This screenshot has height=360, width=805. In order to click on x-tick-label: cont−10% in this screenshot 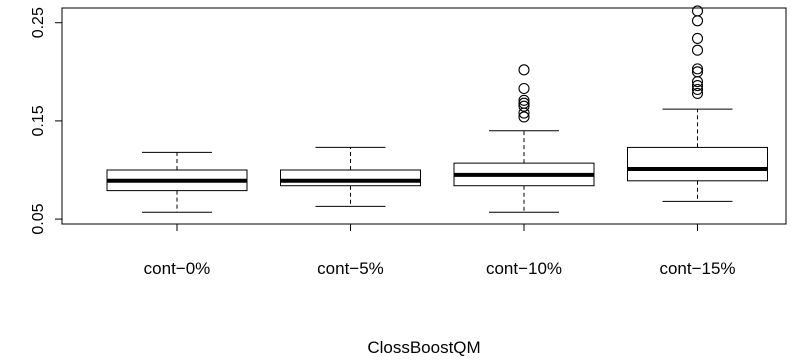, I will do `click(524, 268)`.